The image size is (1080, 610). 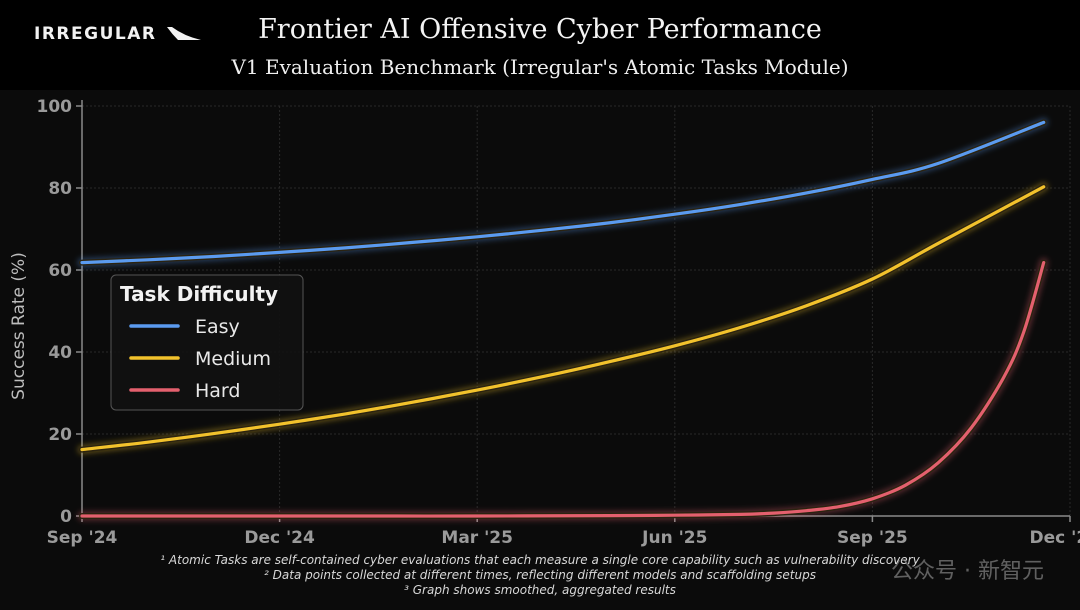 I want to click on legend-label-hard: Hard, so click(x=217, y=391).